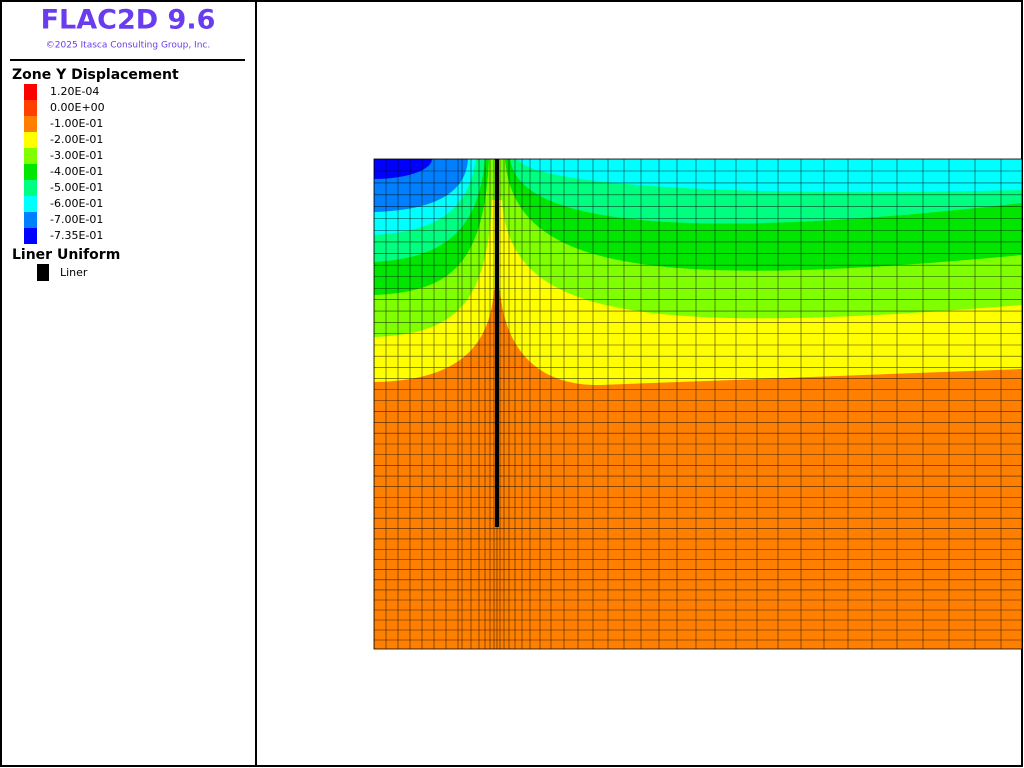  What do you see at coordinates (76, 235) in the screenshot?
I see `legend-label: -7.35E-01` at bounding box center [76, 235].